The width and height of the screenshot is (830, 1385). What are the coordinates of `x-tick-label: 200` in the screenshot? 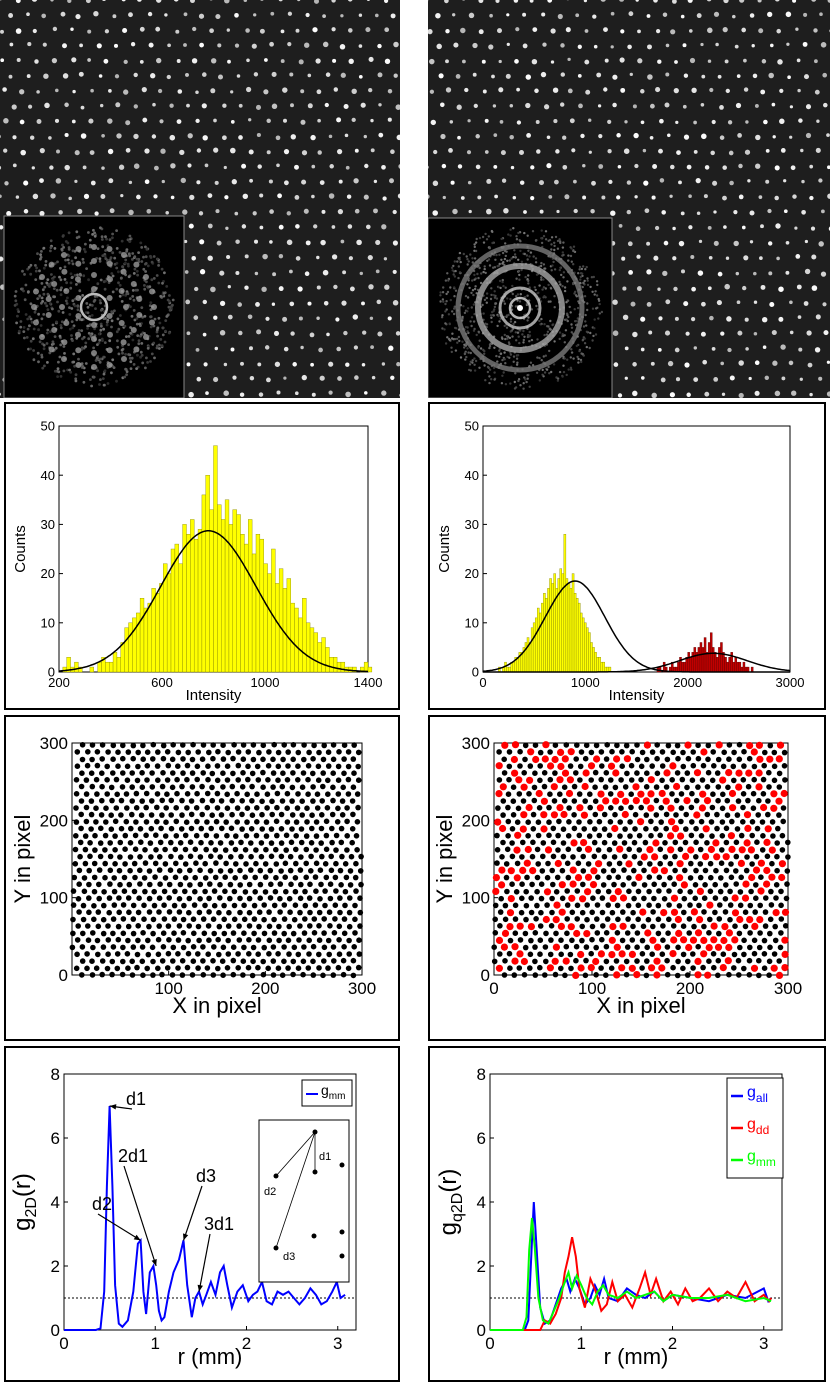 It's located at (690, 988).